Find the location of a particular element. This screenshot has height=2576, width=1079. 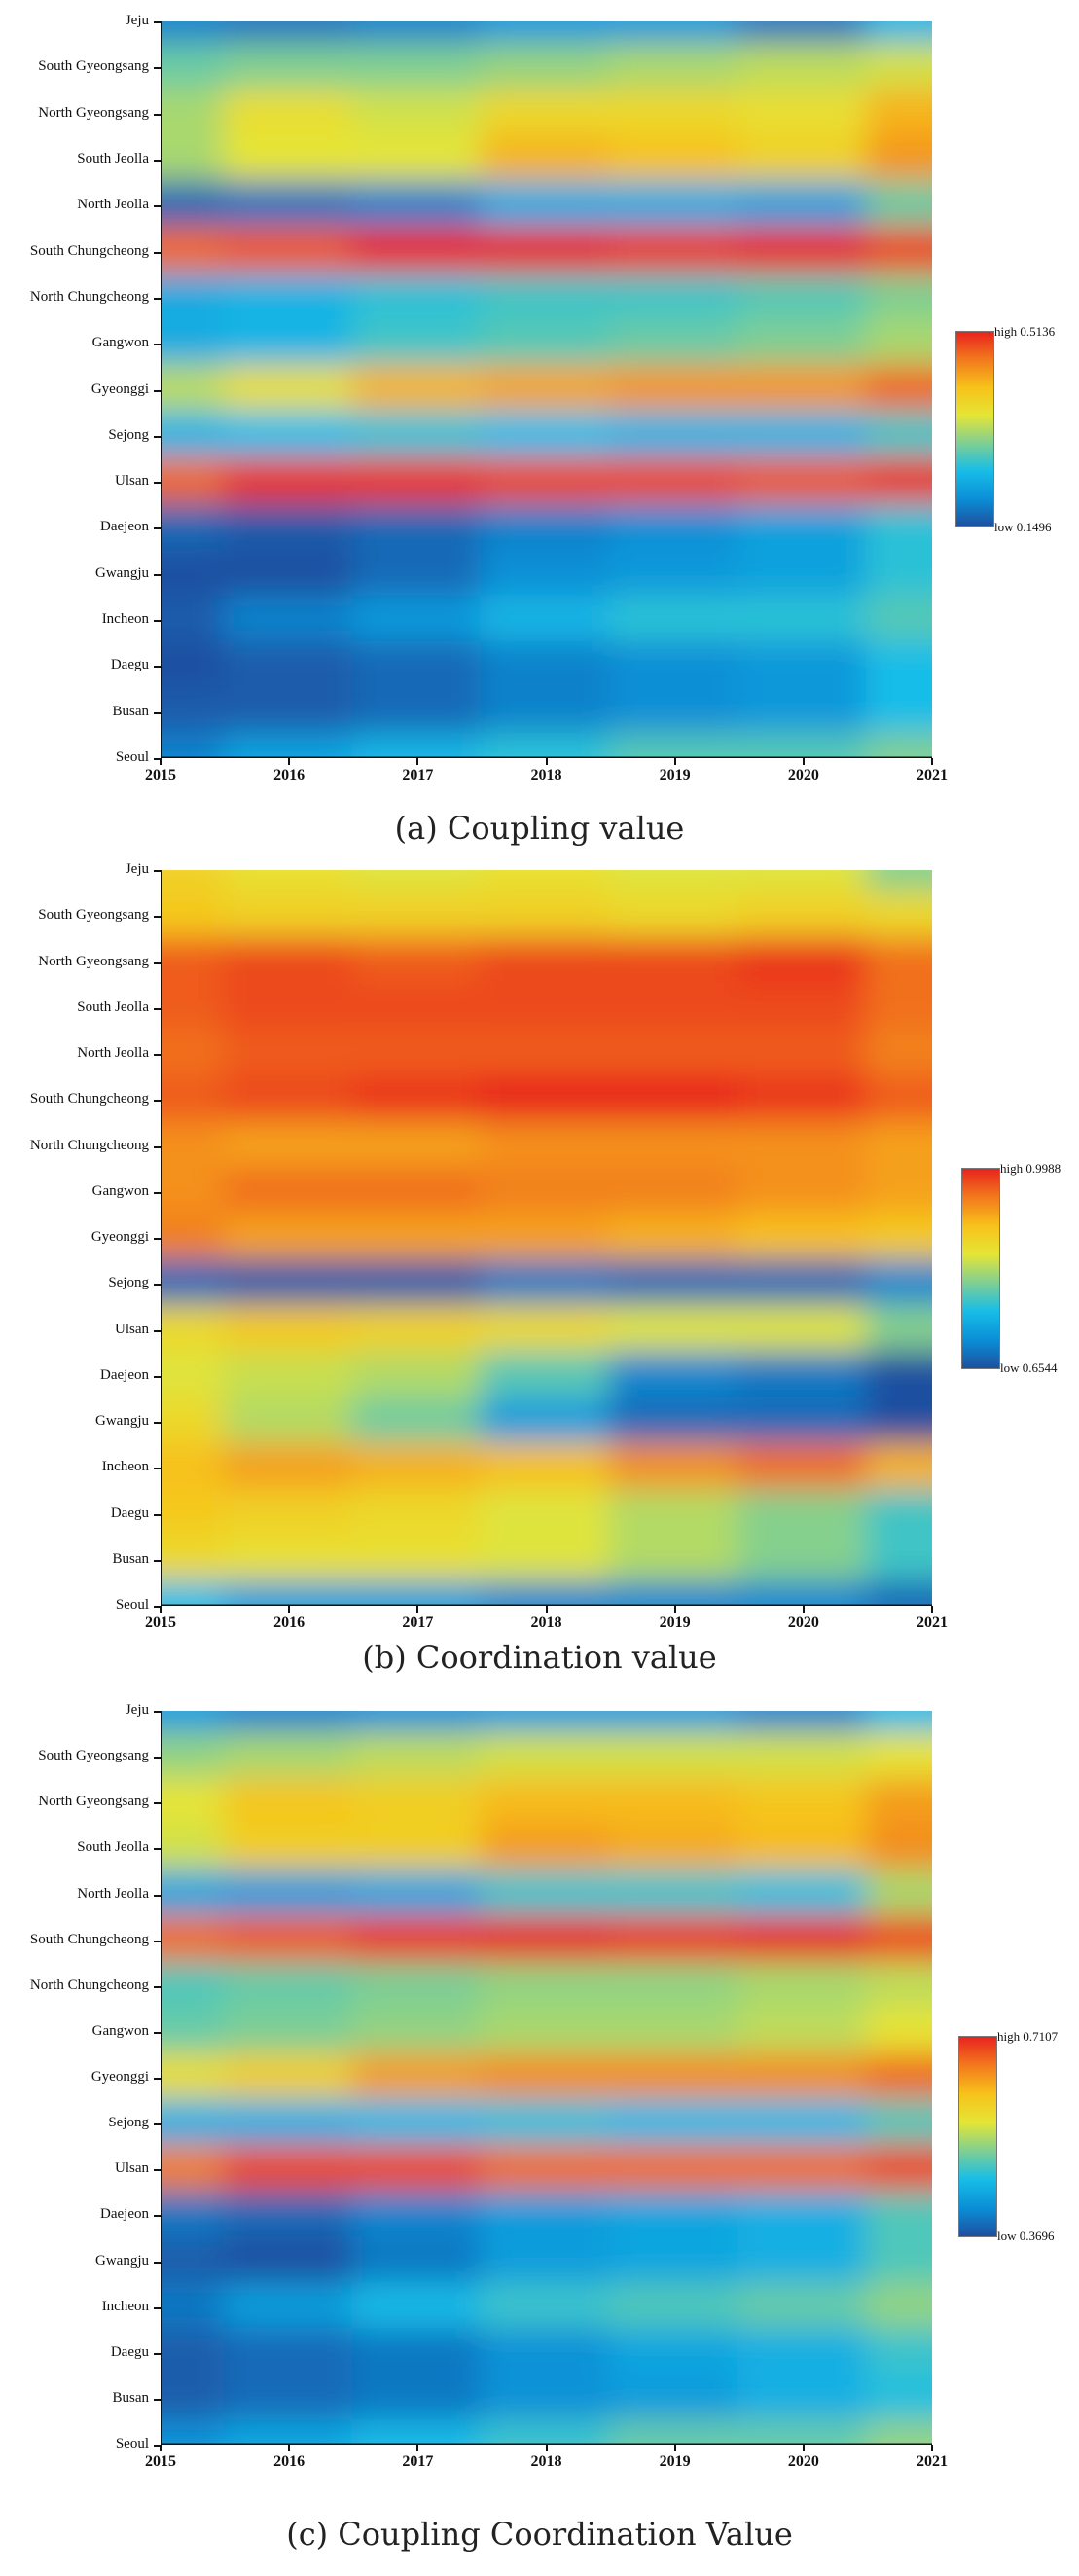

y-tick-label: Sejong is located at coordinates (129, 1283).